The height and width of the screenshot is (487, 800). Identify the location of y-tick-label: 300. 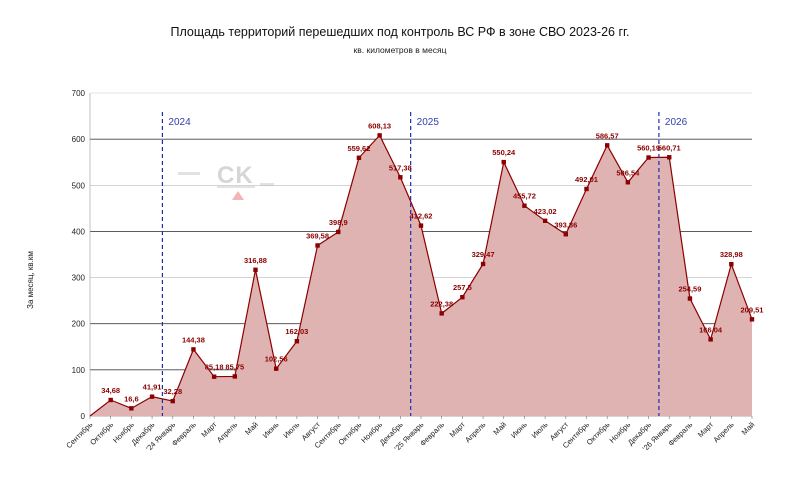
(79, 278).